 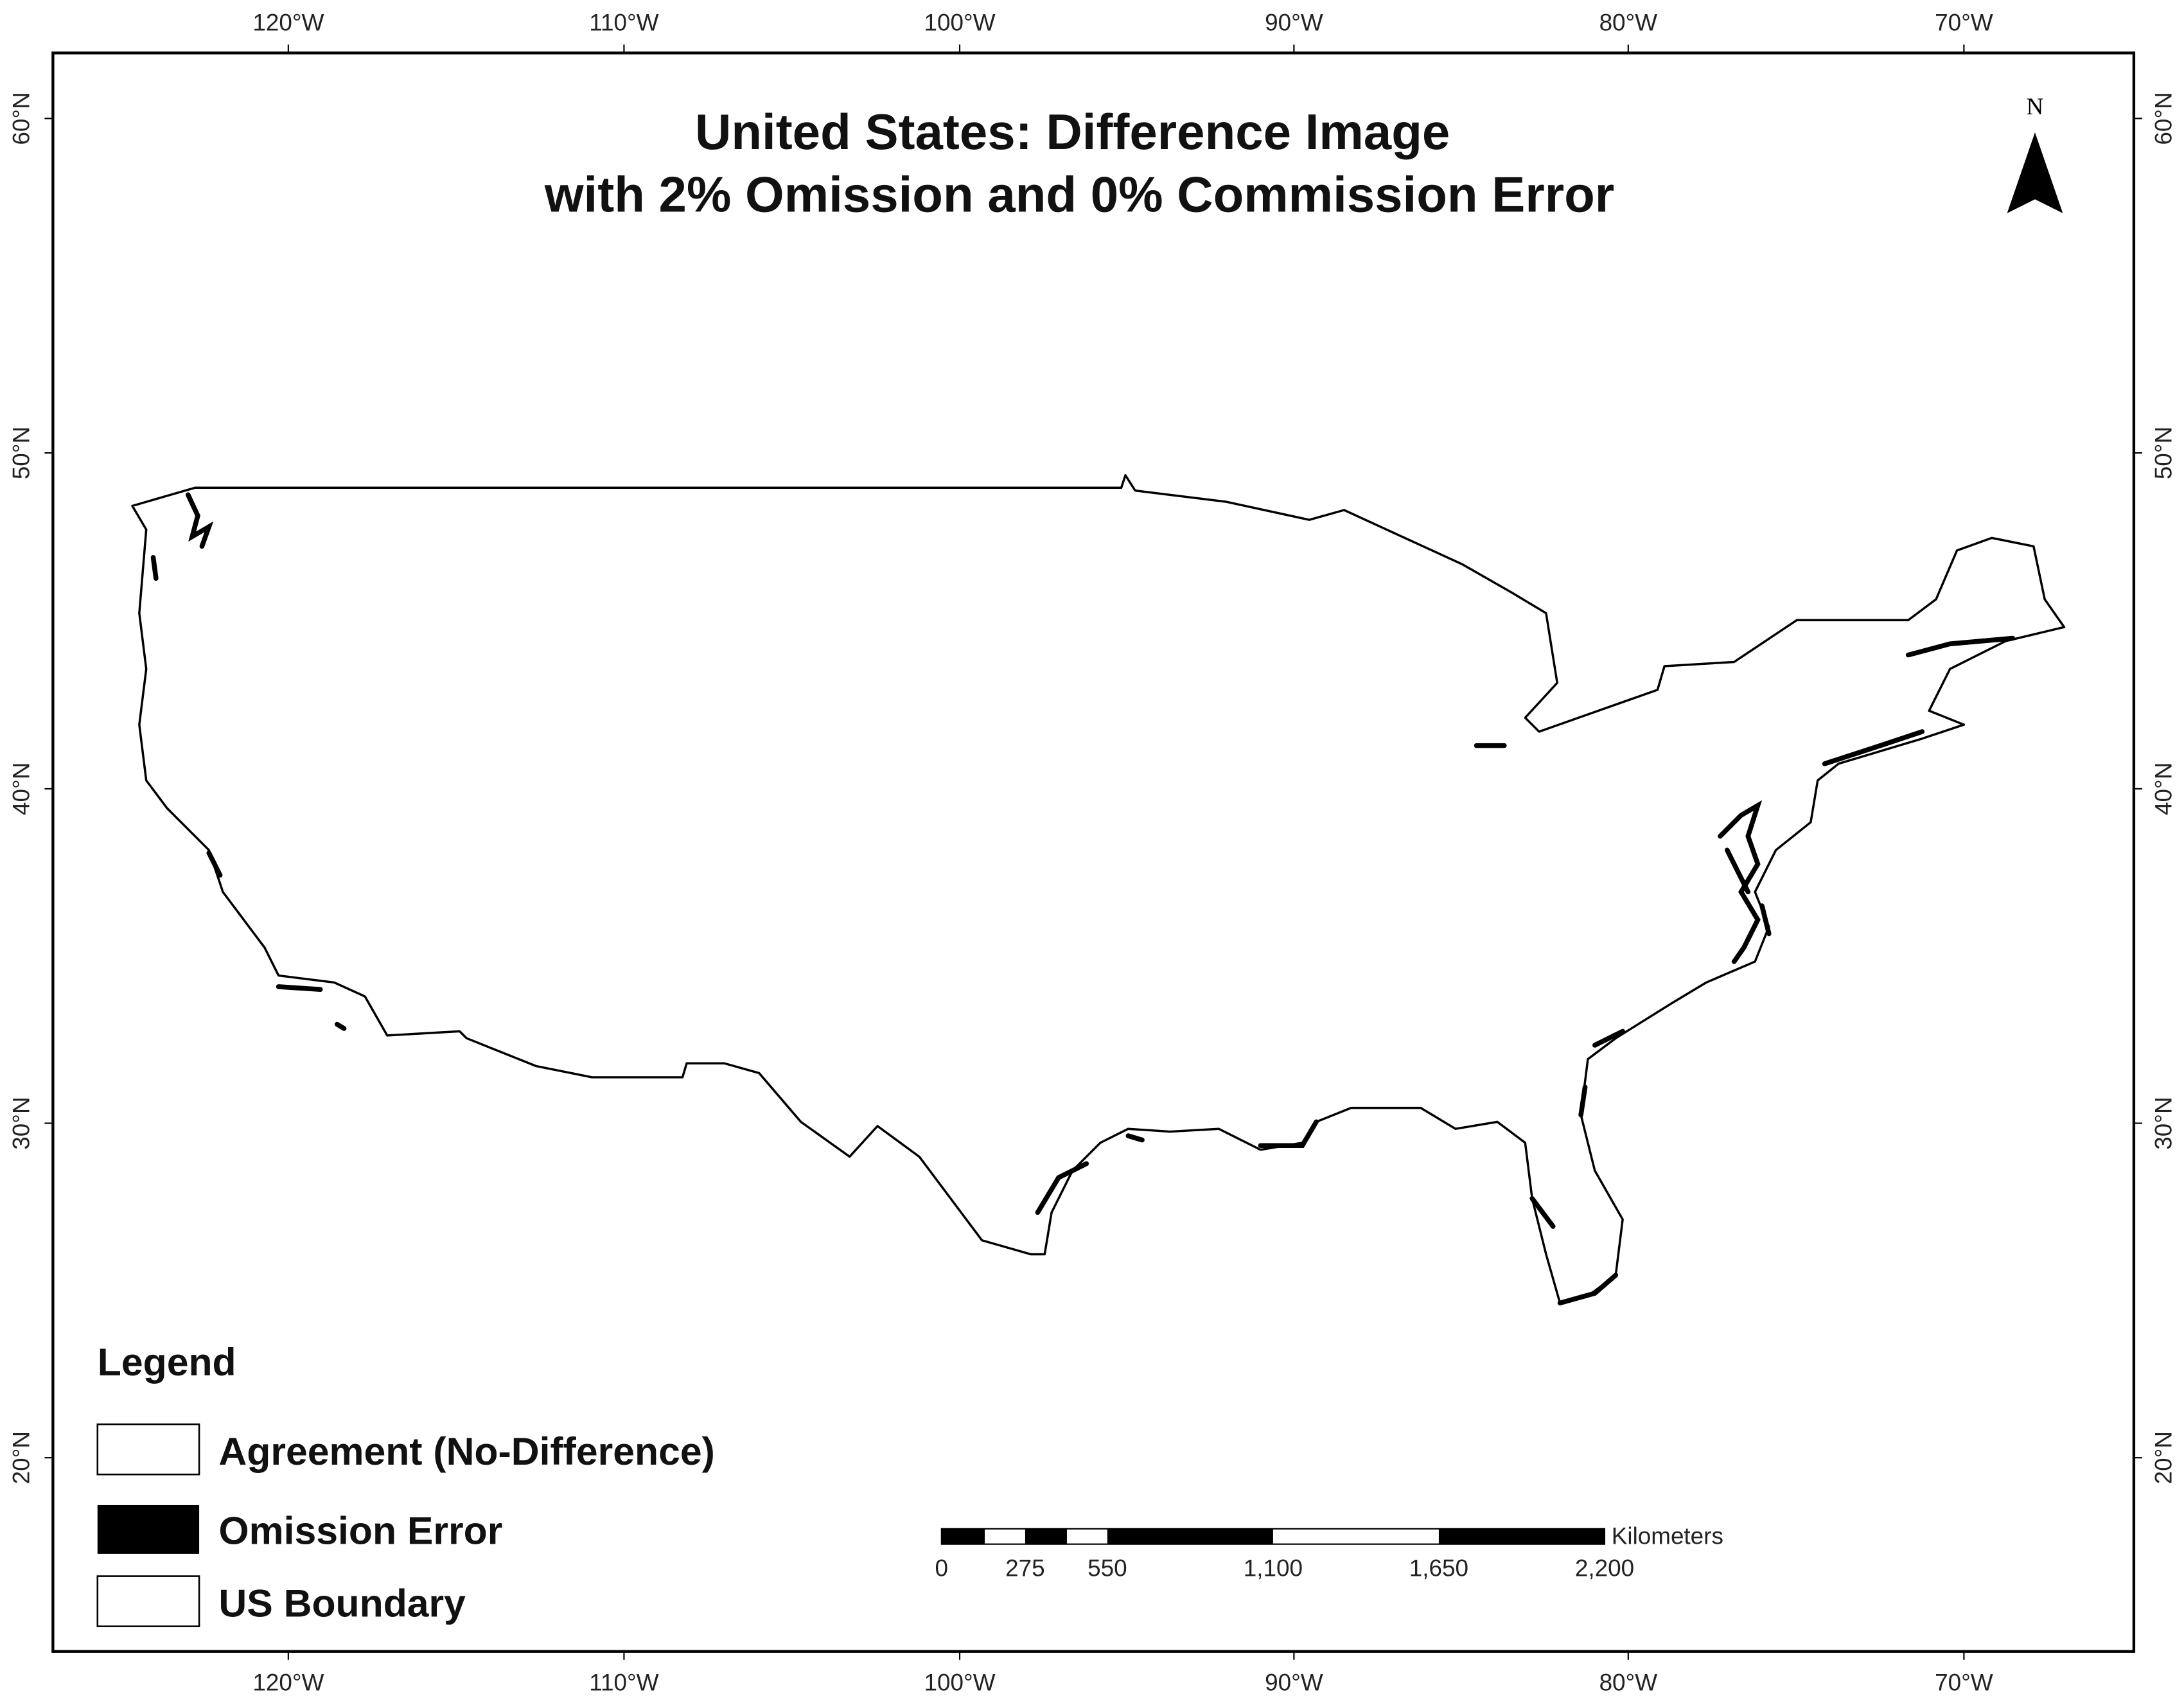 What do you see at coordinates (1024, 1568) in the screenshot?
I see `scale-label: 275` at bounding box center [1024, 1568].